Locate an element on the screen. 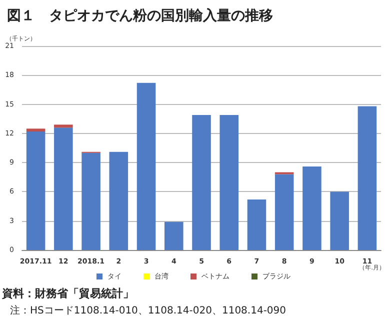 This screenshot has width=387, height=323. chart-title: 図１ タピオカでん粉の国別輸入量の推移 is located at coordinates (140, 16).